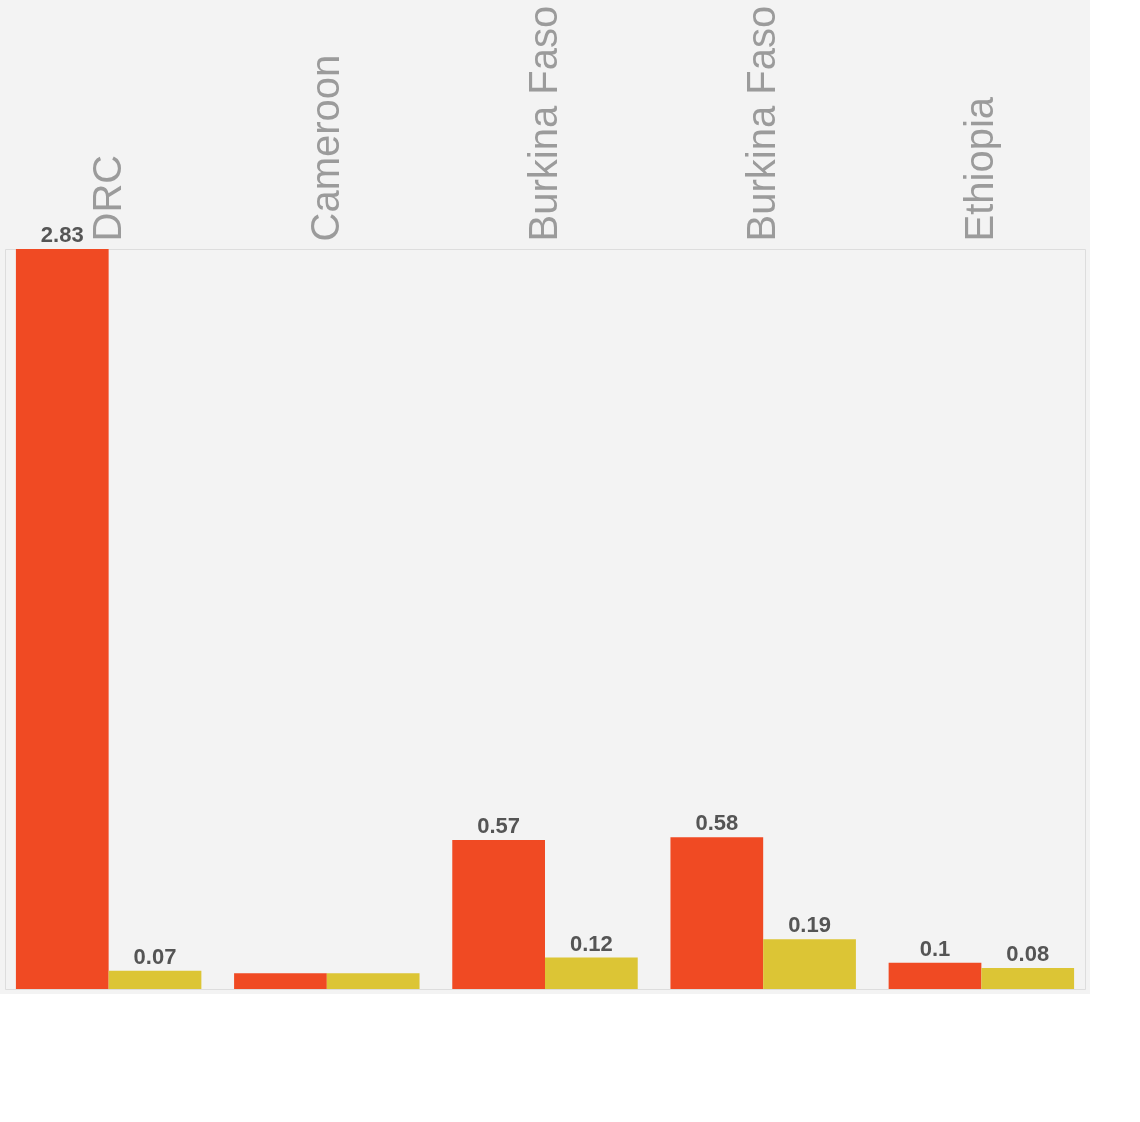 Image resolution: width=1140 pixels, height=1122 pixels. Describe the element at coordinates (809, 925) in the screenshot. I see `data-label: 0.19` at that location.